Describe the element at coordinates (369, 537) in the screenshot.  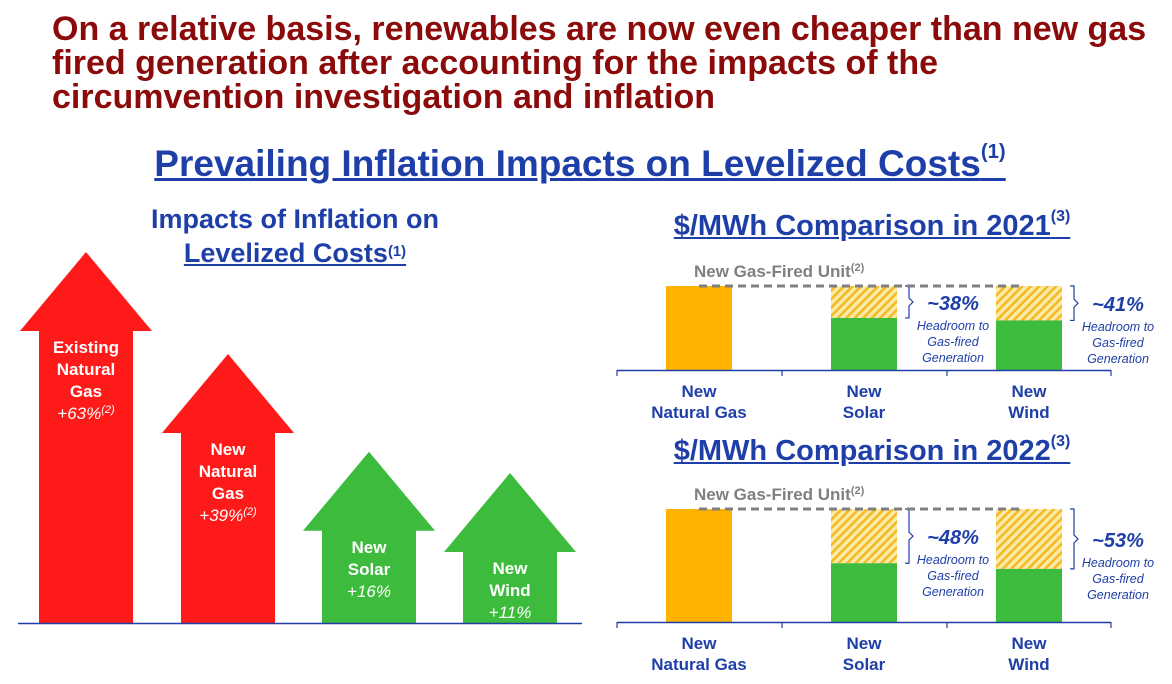
I see `new-solar-arrow` at that location.